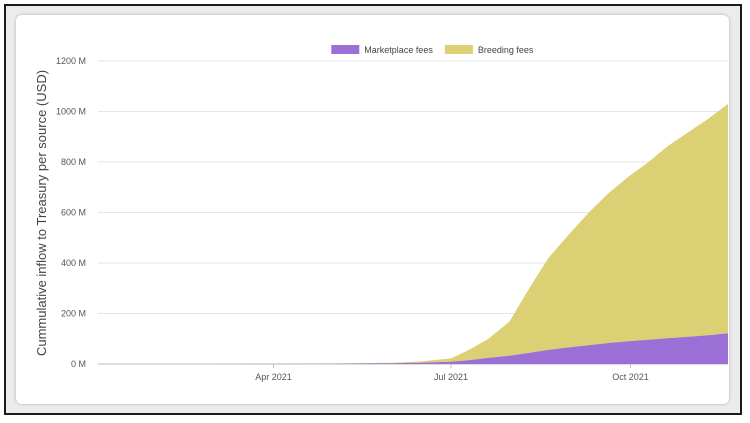 Image resolution: width=750 pixels, height=423 pixels. I want to click on series-area-marketplace-fees, so click(413, 348).